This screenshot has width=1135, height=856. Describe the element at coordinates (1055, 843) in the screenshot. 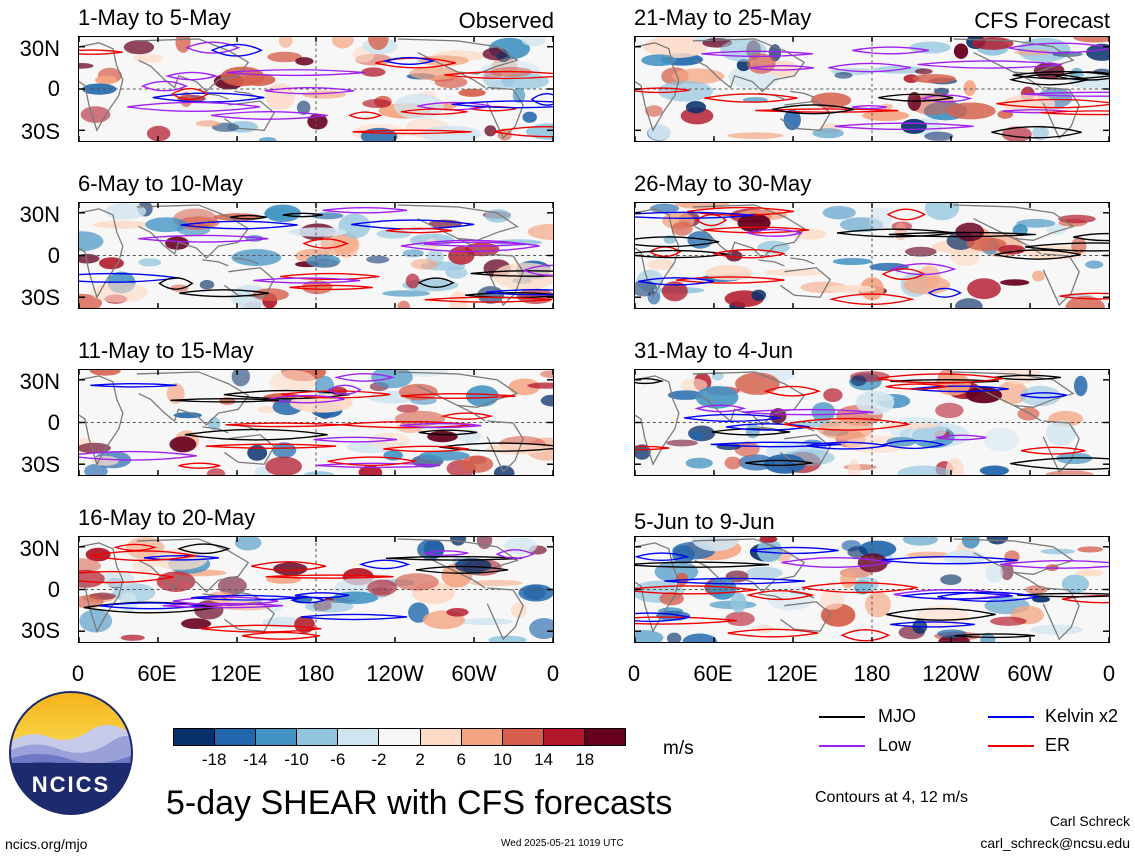

I see `footer-email: carl_schreck@ncsu.edu` at that location.